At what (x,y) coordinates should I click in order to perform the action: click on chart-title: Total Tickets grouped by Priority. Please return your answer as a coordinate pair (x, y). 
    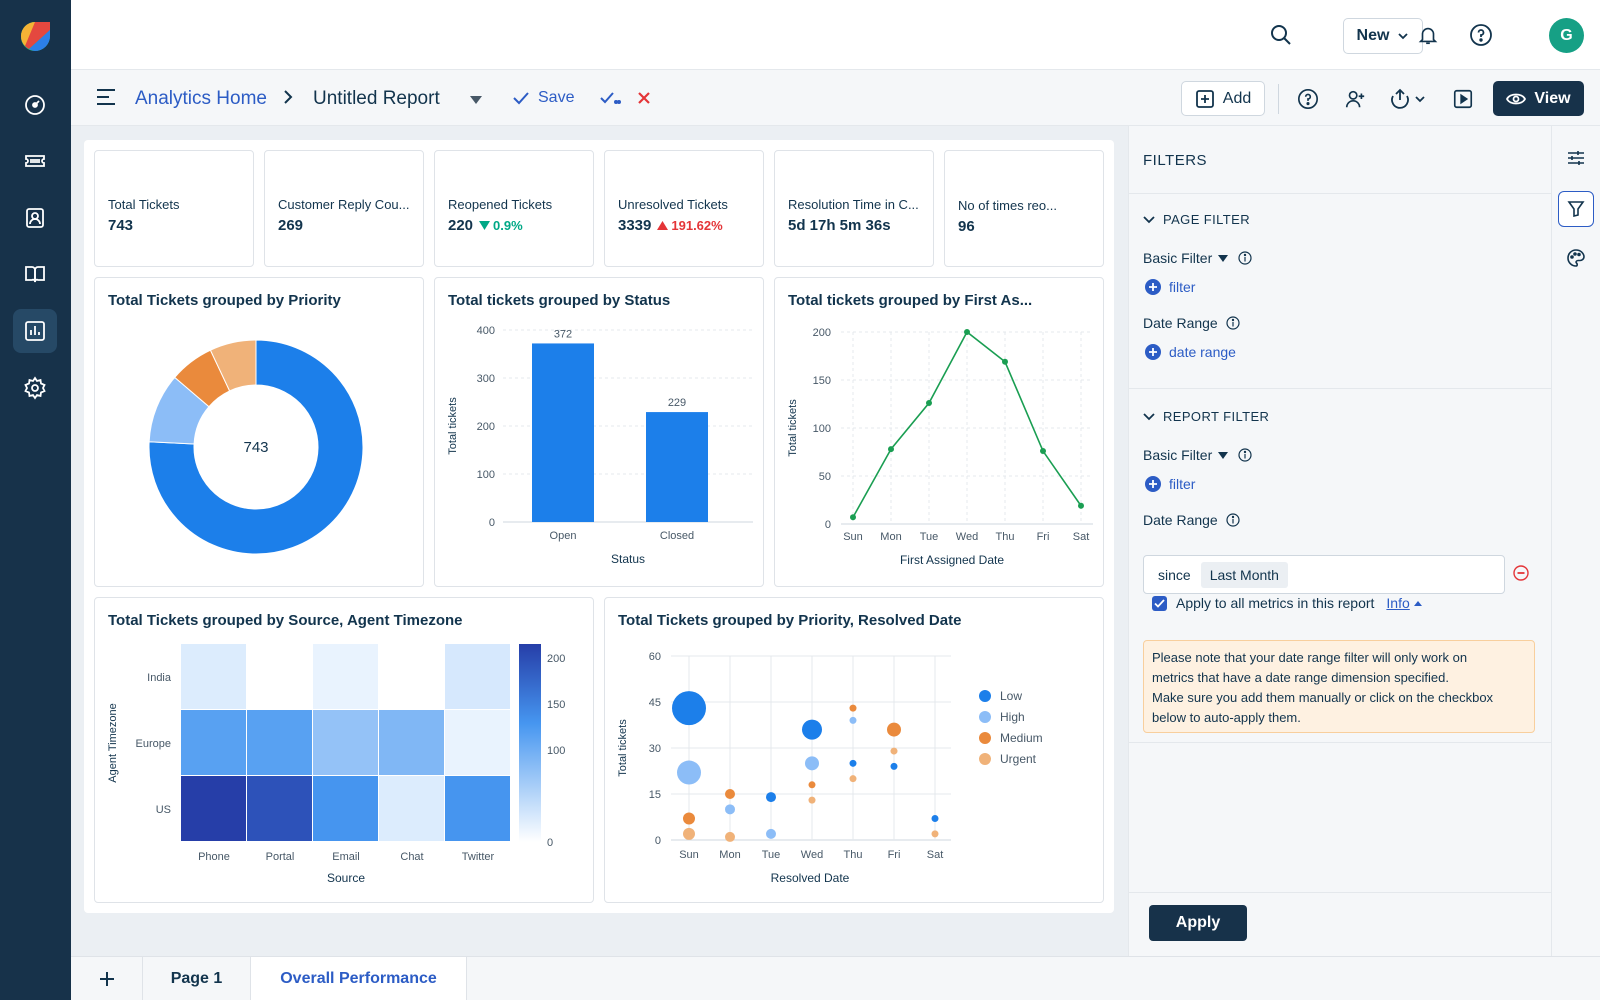
    Looking at the image, I should click on (224, 300).